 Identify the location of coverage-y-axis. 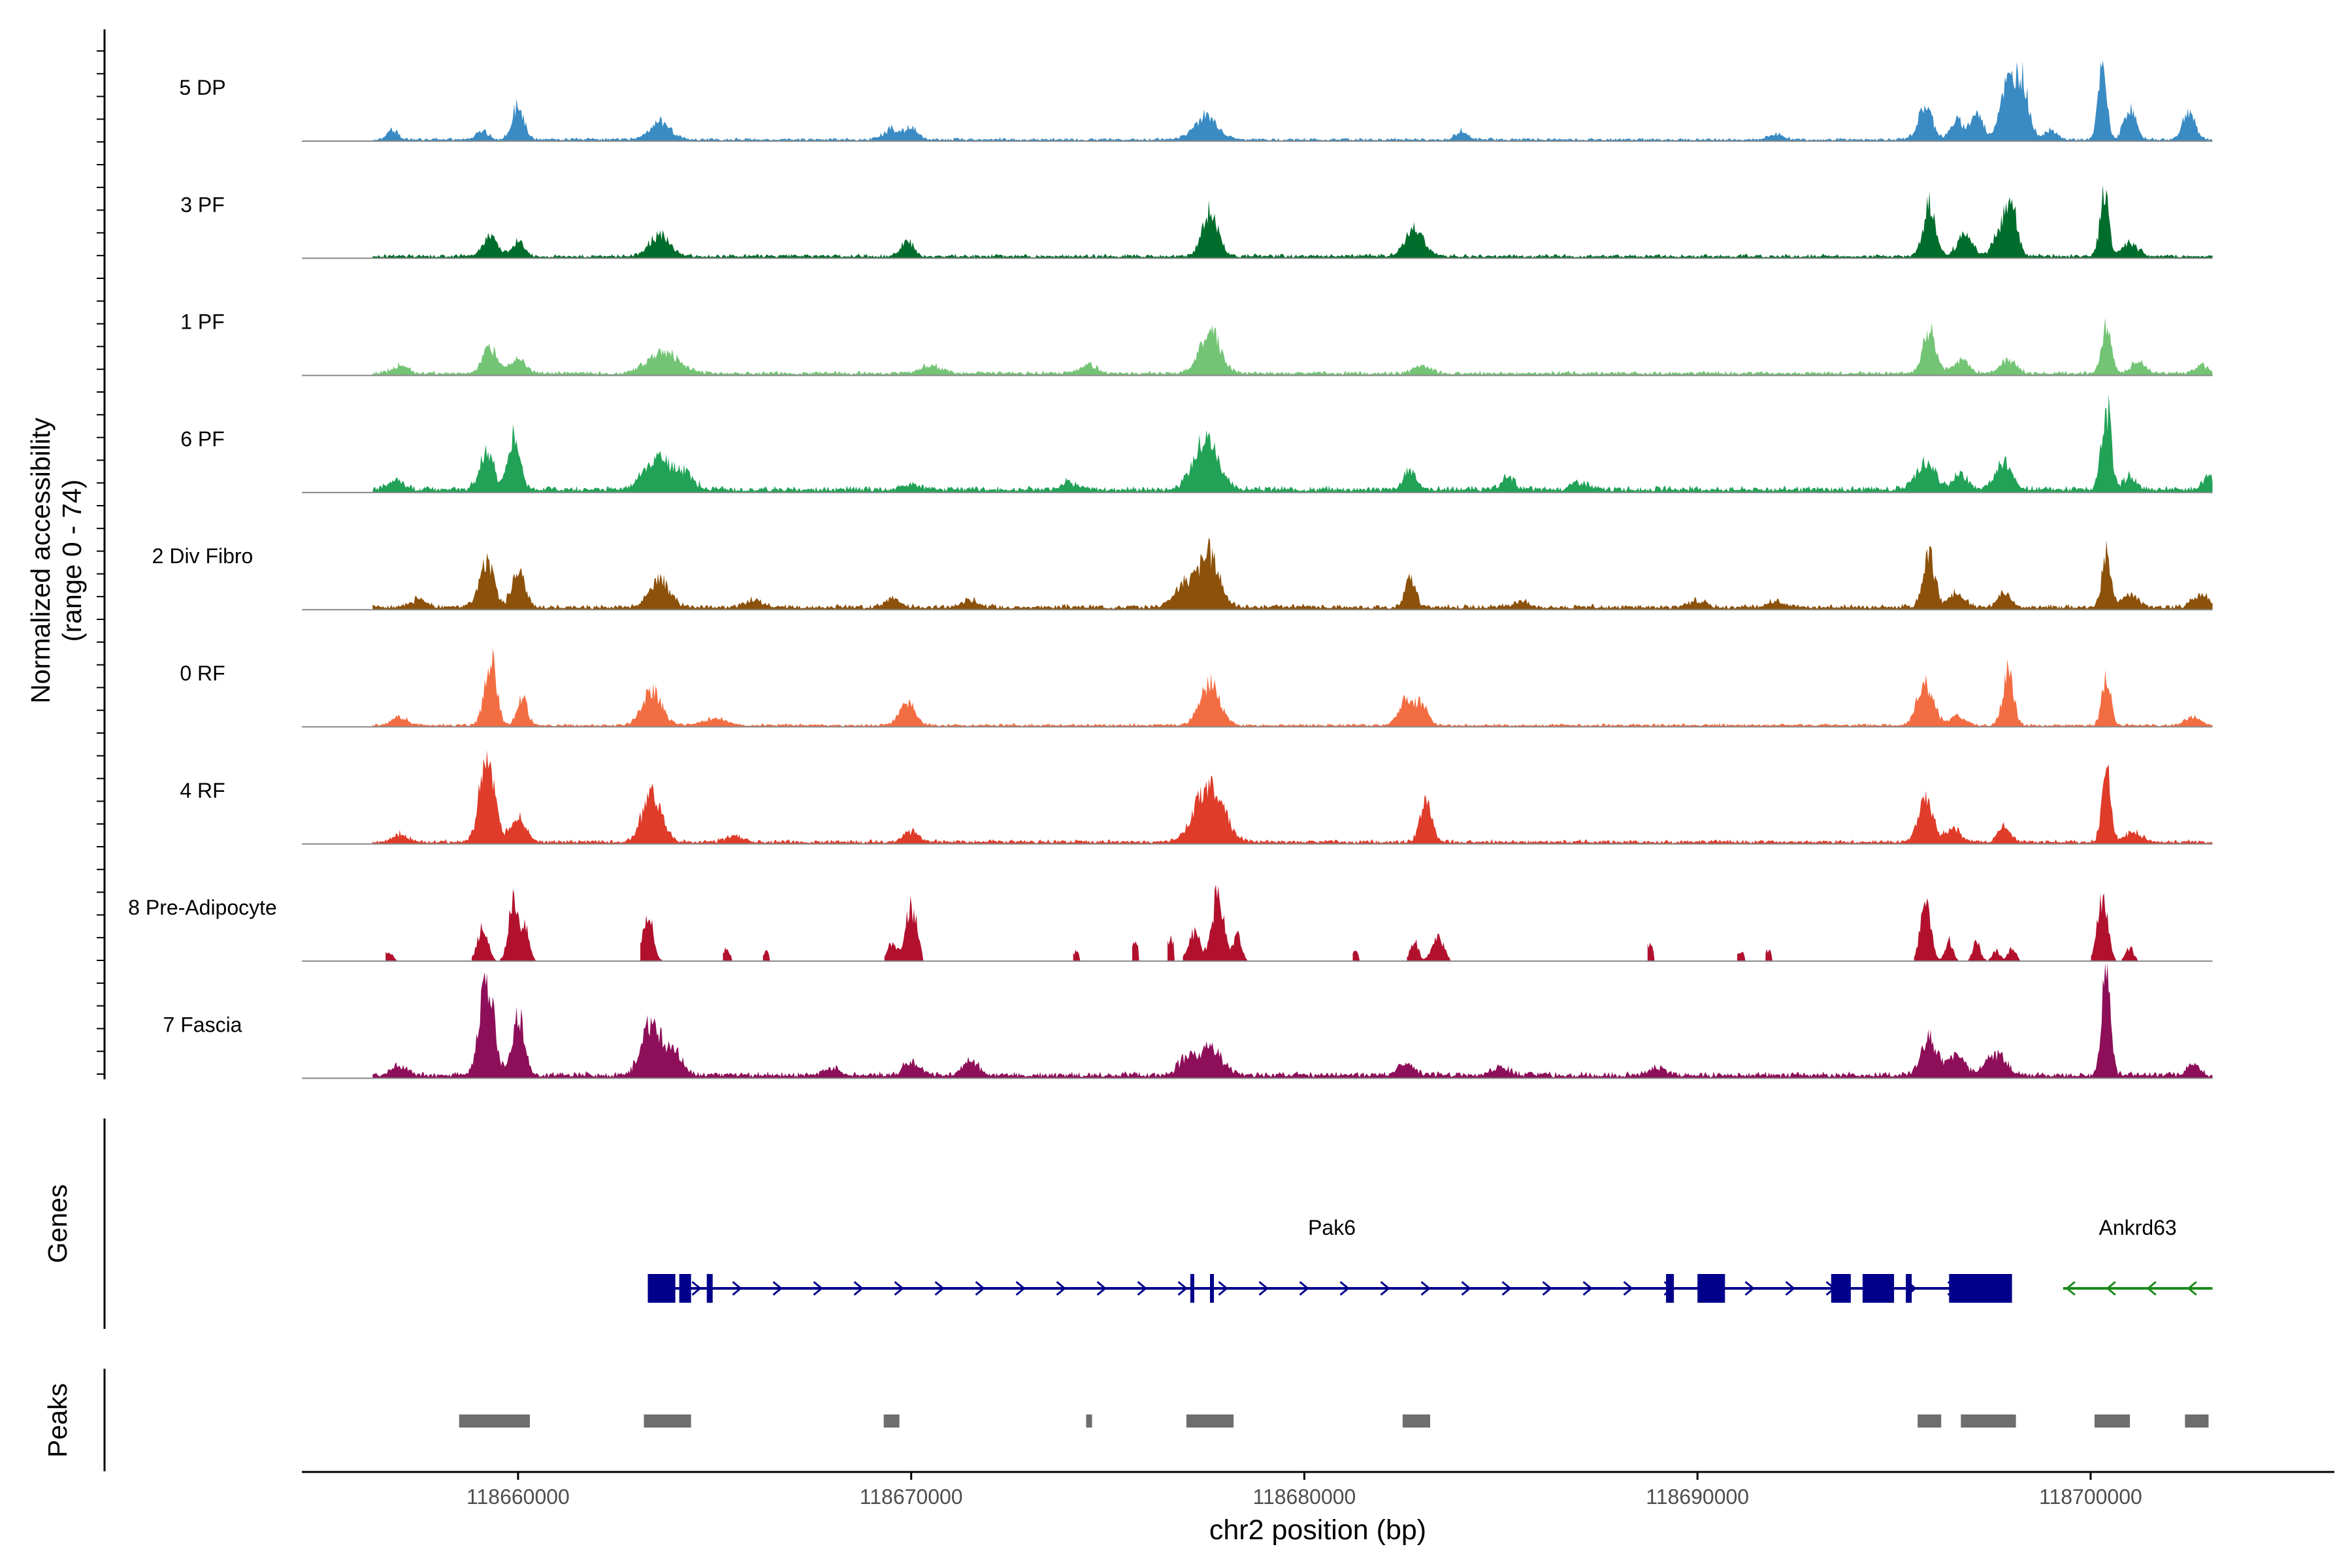
(101, 554).